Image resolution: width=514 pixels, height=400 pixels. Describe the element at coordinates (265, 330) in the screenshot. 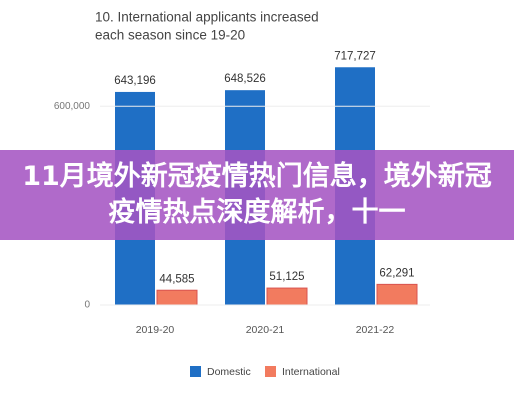

I see `x-tick-label: 2020-21` at that location.